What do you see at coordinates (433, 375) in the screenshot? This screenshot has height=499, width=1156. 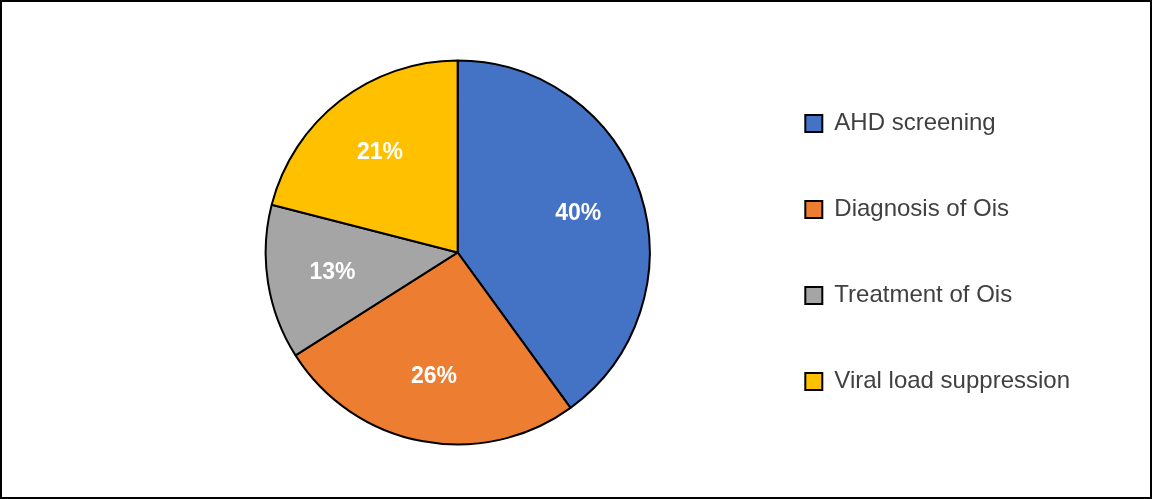 I see `data-label: 26%` at bounding box center [433, 375].